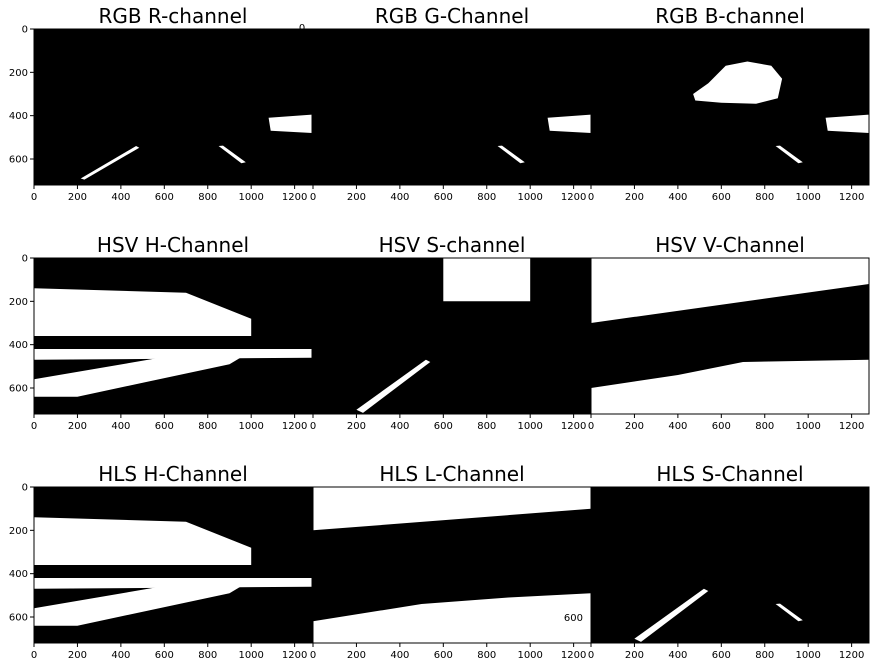  What do you see at coordinates (452, 16) in the screenshot?
I see `panel-title: RGB G-Channel` at bounding box center [452, 16].